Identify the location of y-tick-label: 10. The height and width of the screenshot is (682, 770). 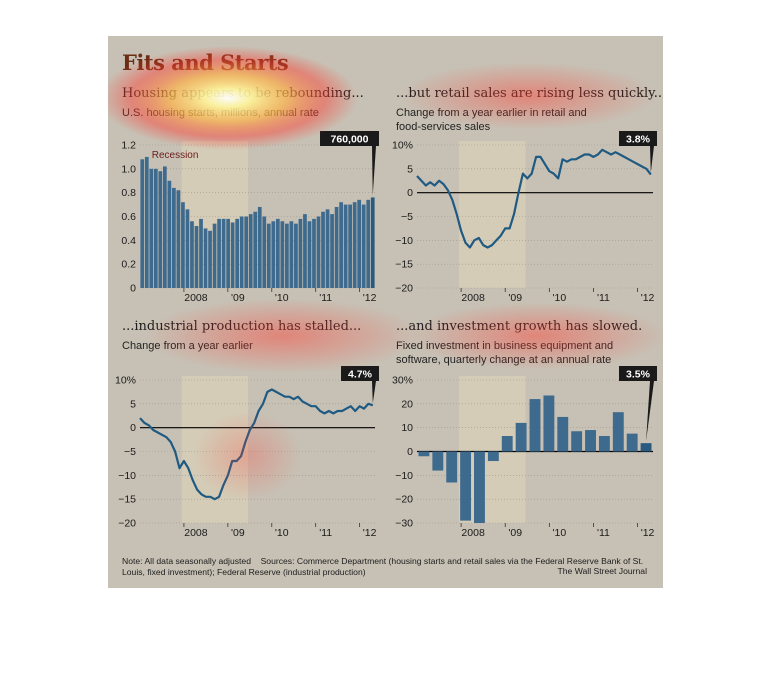
(407, 428).